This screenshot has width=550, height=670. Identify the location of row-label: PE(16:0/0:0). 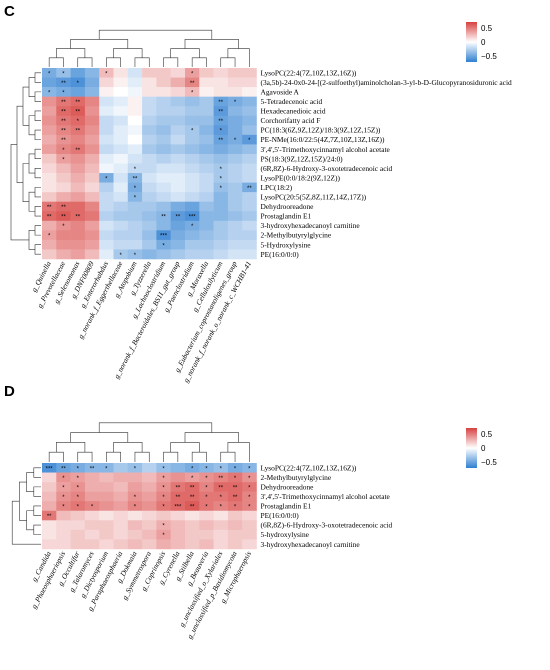
(280, 515).